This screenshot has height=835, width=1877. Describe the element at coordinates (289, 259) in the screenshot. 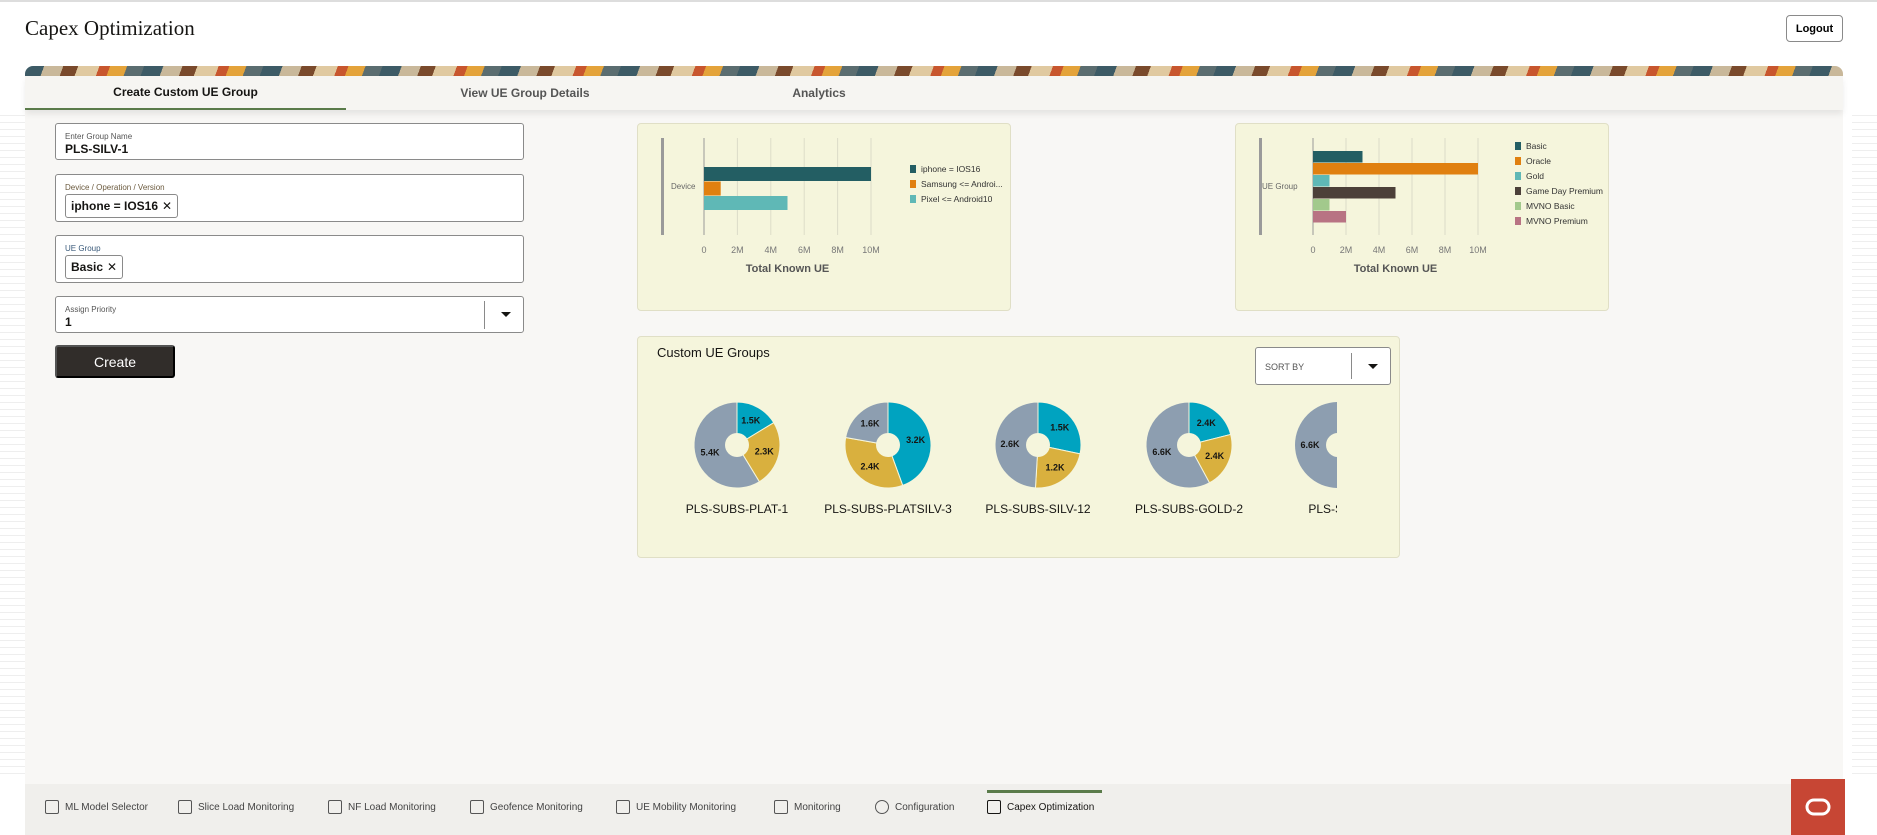

I see `ue-group-field: UE Group Basic ✕` at that location.